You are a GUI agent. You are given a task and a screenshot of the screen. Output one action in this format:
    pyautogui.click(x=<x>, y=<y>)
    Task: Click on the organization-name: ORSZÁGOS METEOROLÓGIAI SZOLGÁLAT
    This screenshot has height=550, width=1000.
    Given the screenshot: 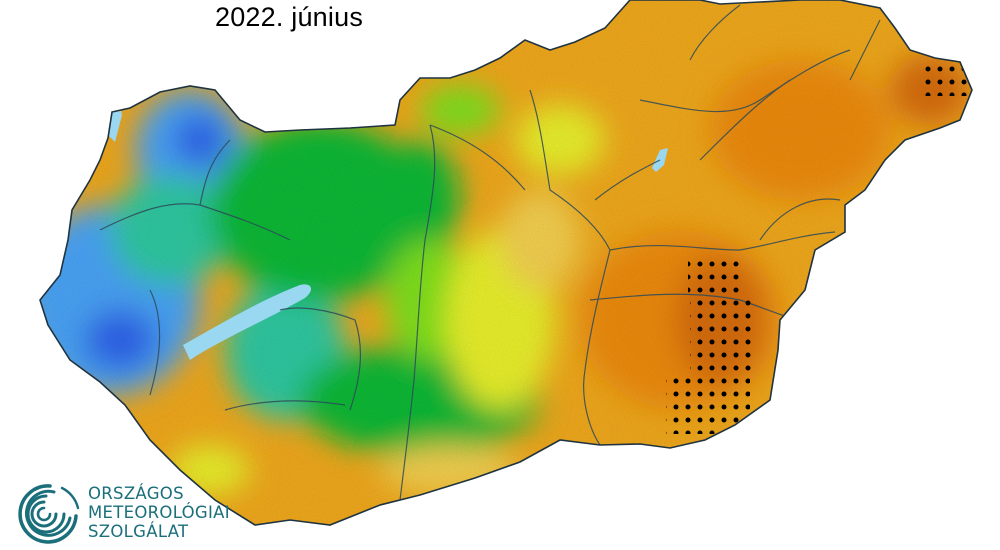 What is the action you would take?
    pyautogui.click(x=159, y=512)
    